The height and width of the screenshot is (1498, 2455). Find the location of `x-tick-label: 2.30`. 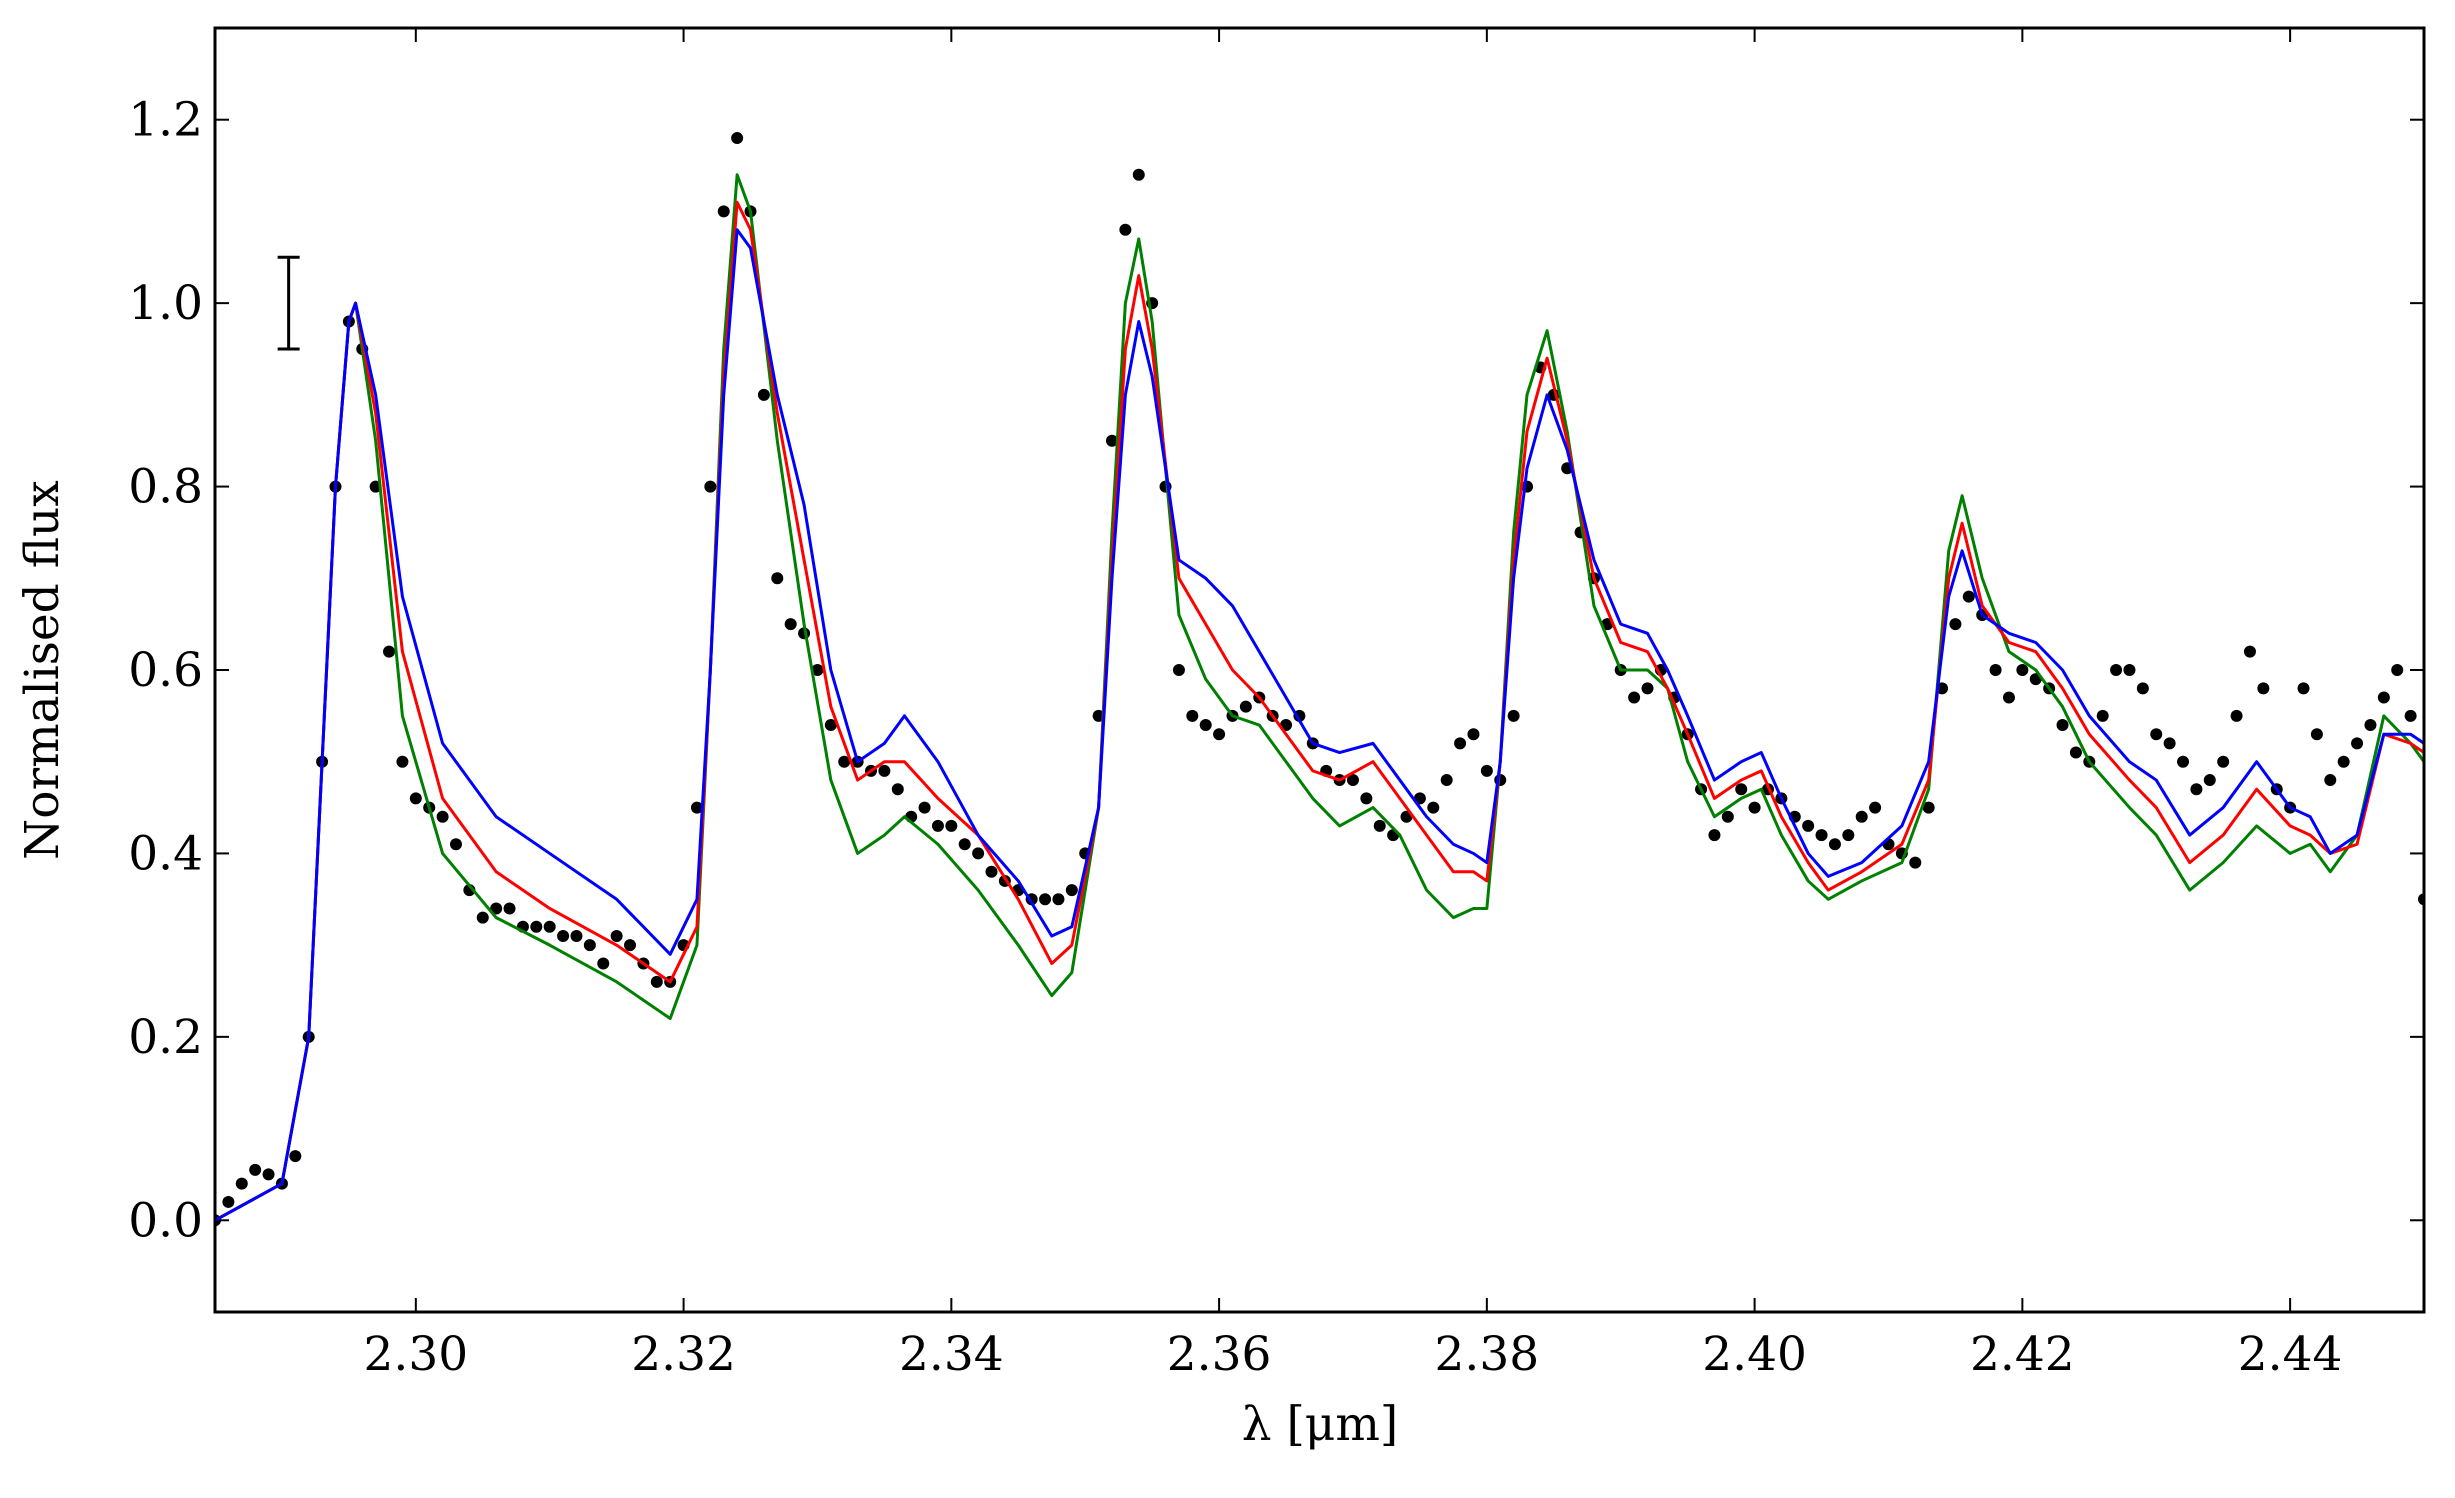

x-tick-label: 2.30 is located at coordinates (415, 1354).